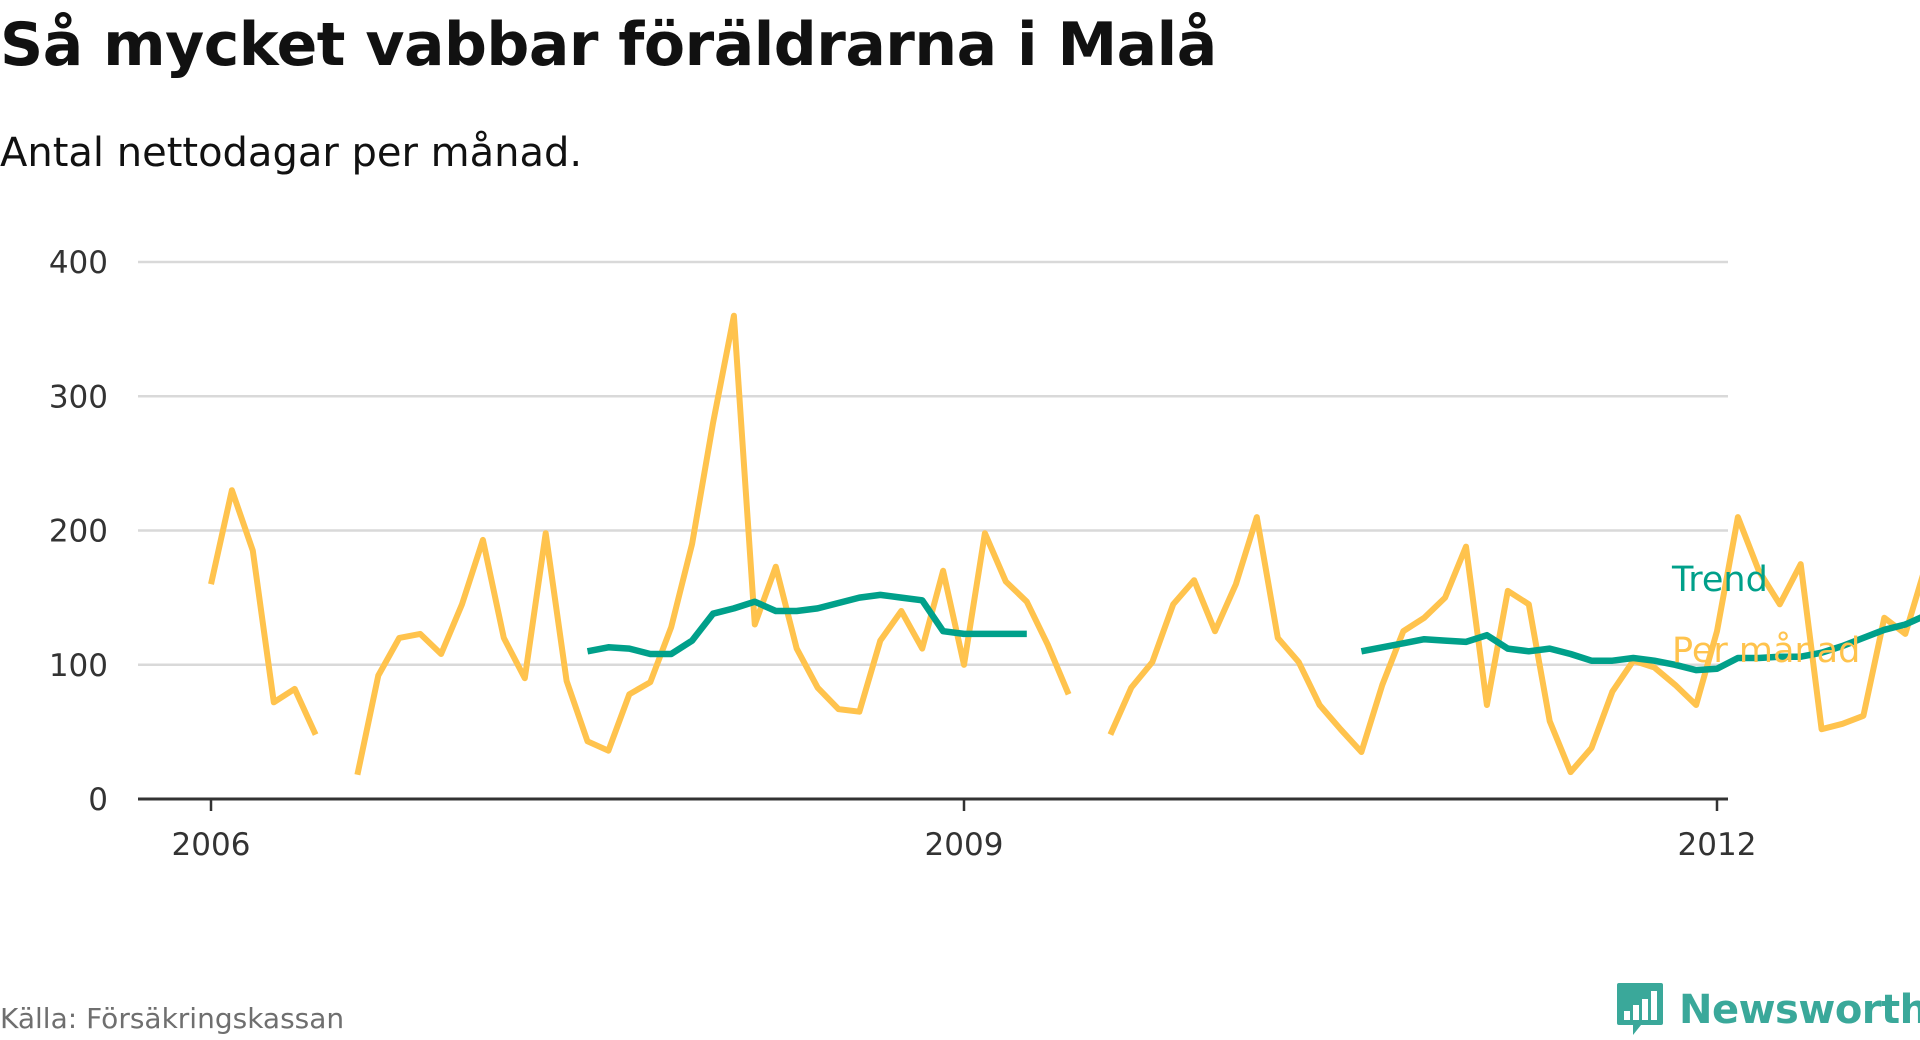 The height and width of the screenshot is (1040, 1920). Describe the element at coordinates (1766, 650) in the screenshot. I see `series-label-per-manad: Per månad` at that location.